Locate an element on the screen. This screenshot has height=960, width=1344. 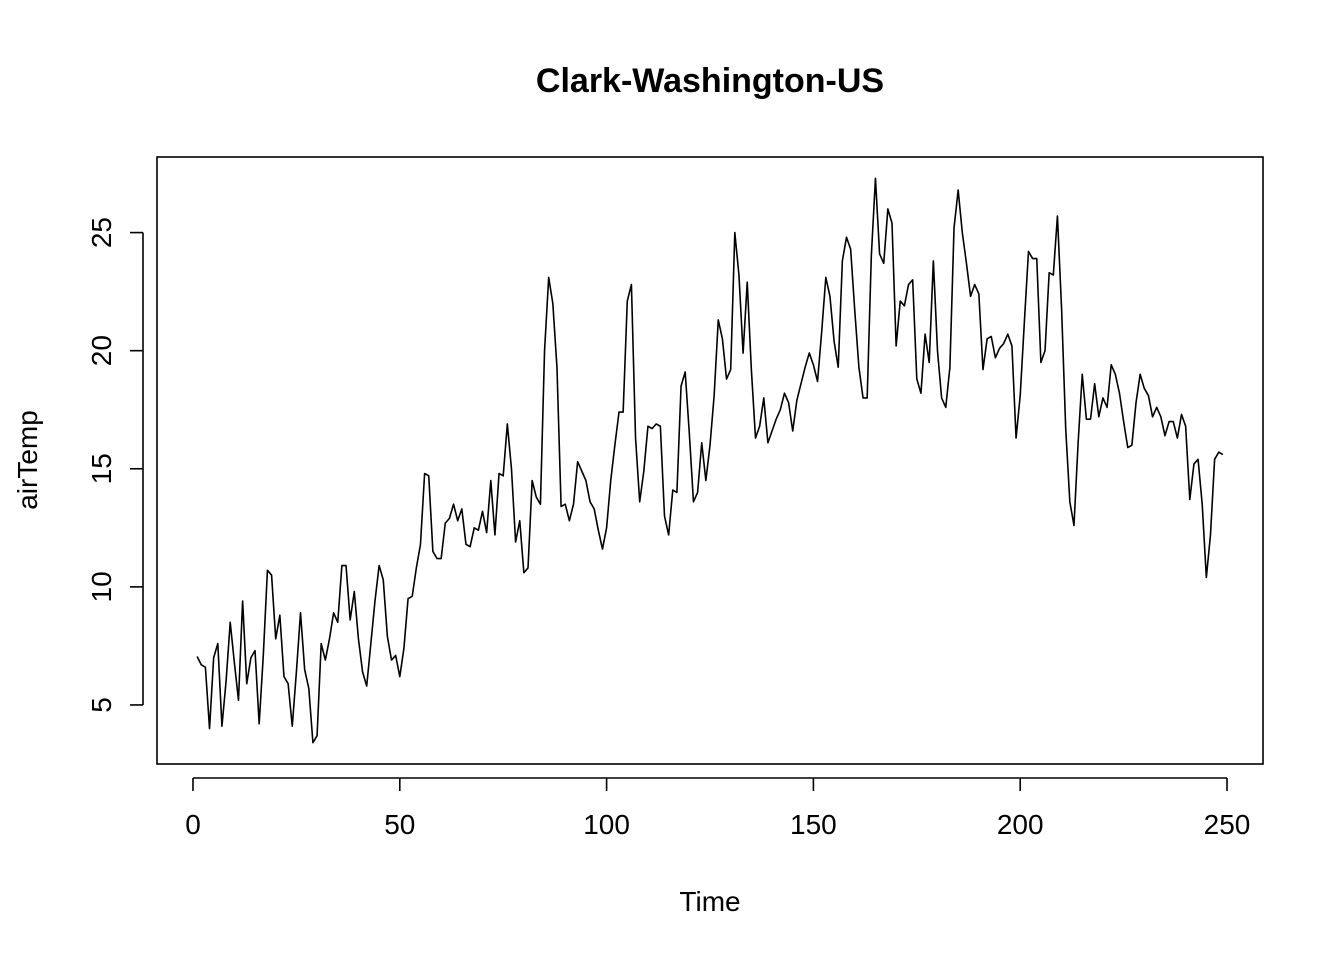
x-axis-label: Time is located at coordinates (709, 901).